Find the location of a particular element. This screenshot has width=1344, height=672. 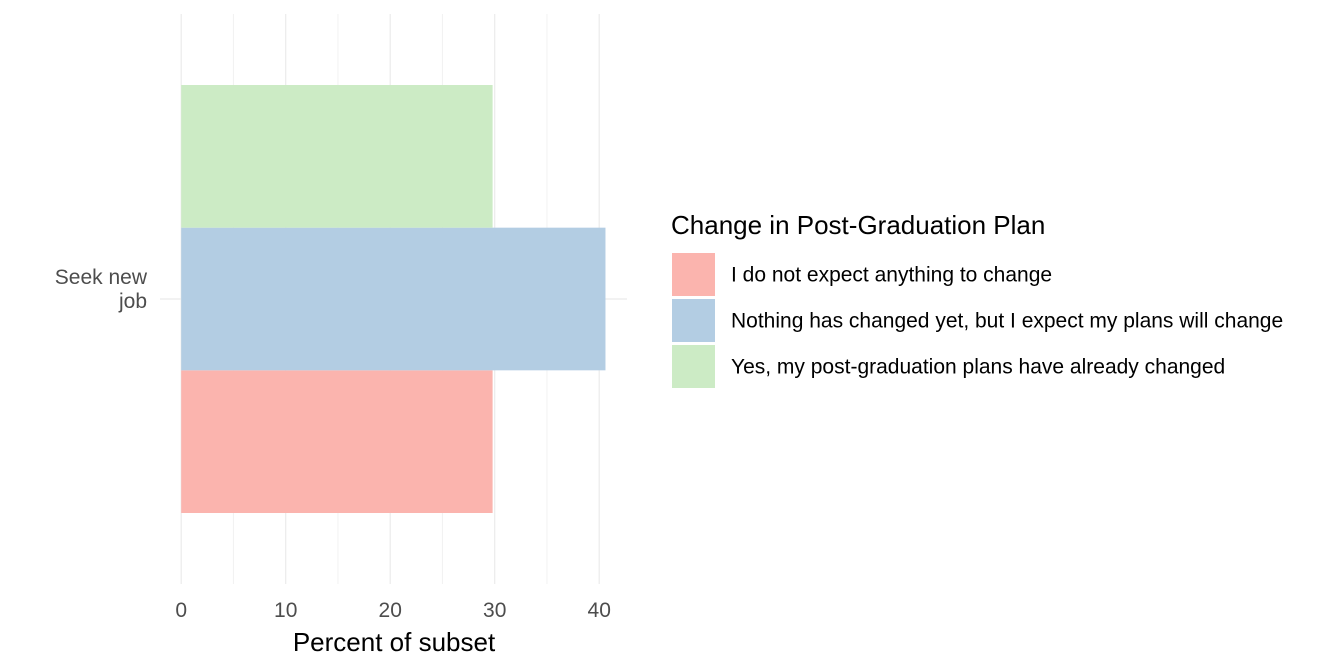

x-tick-labels: 0 10 20 30 40 is located at coordinates (393, 610).